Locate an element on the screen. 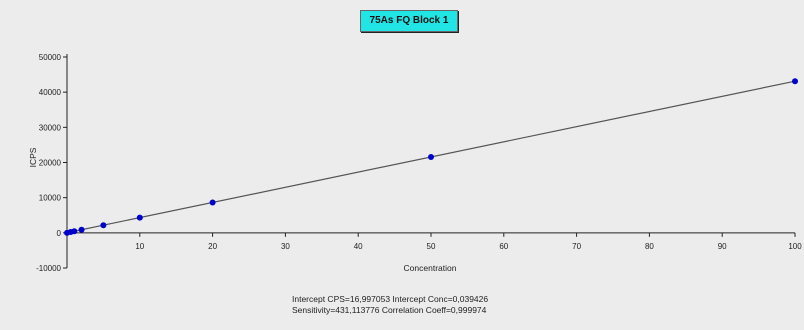  y-tick-label: 30000 is located at coordinates (50, 127).